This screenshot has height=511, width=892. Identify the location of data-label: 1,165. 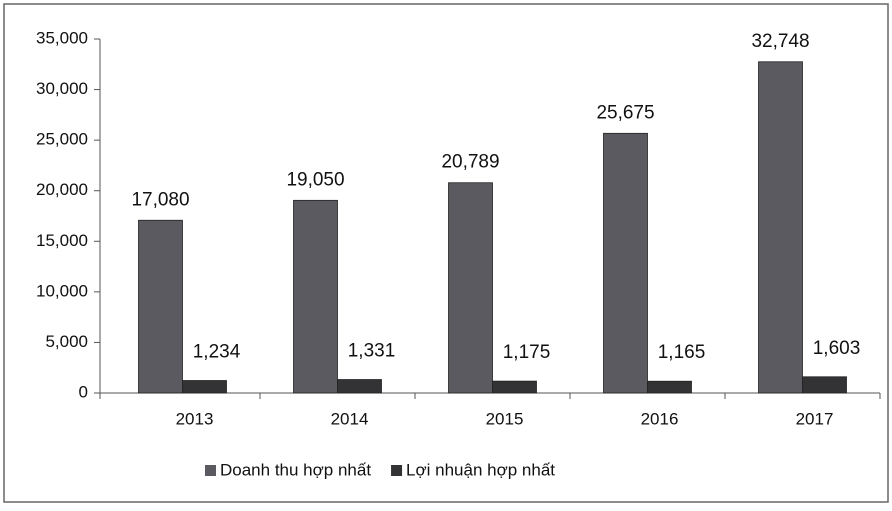
(682, 352).